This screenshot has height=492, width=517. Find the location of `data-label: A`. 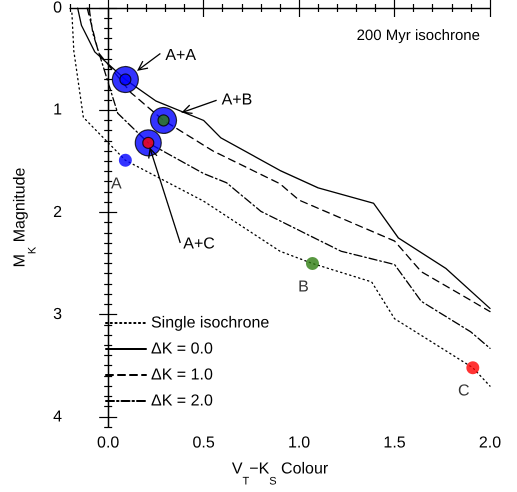

data-label: A is located at coordinates (116, 183).